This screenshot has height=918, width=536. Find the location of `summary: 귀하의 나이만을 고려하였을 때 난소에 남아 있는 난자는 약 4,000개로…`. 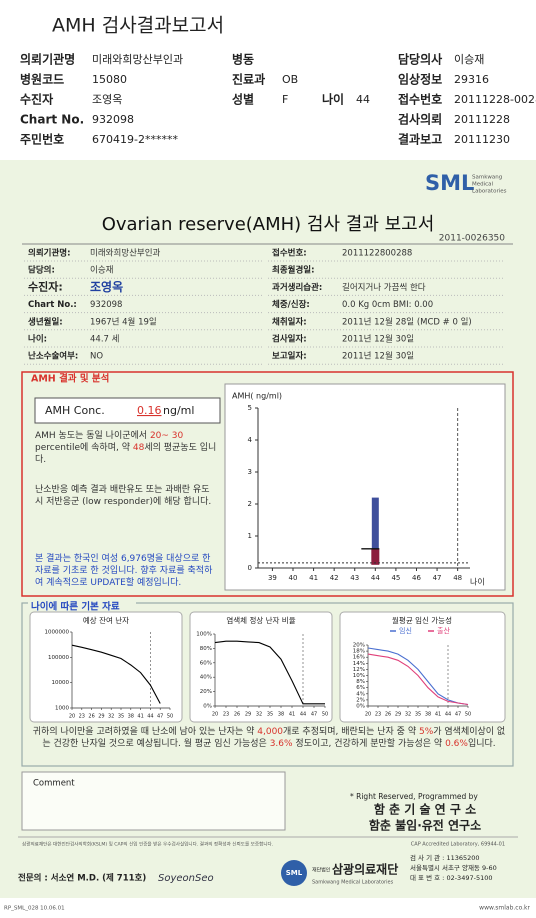

summary: 귀하의 나이만을 고려하였을 때 난소에 남아 있는 난자는 약 4,000개로… is located at coordinates (269, 738).